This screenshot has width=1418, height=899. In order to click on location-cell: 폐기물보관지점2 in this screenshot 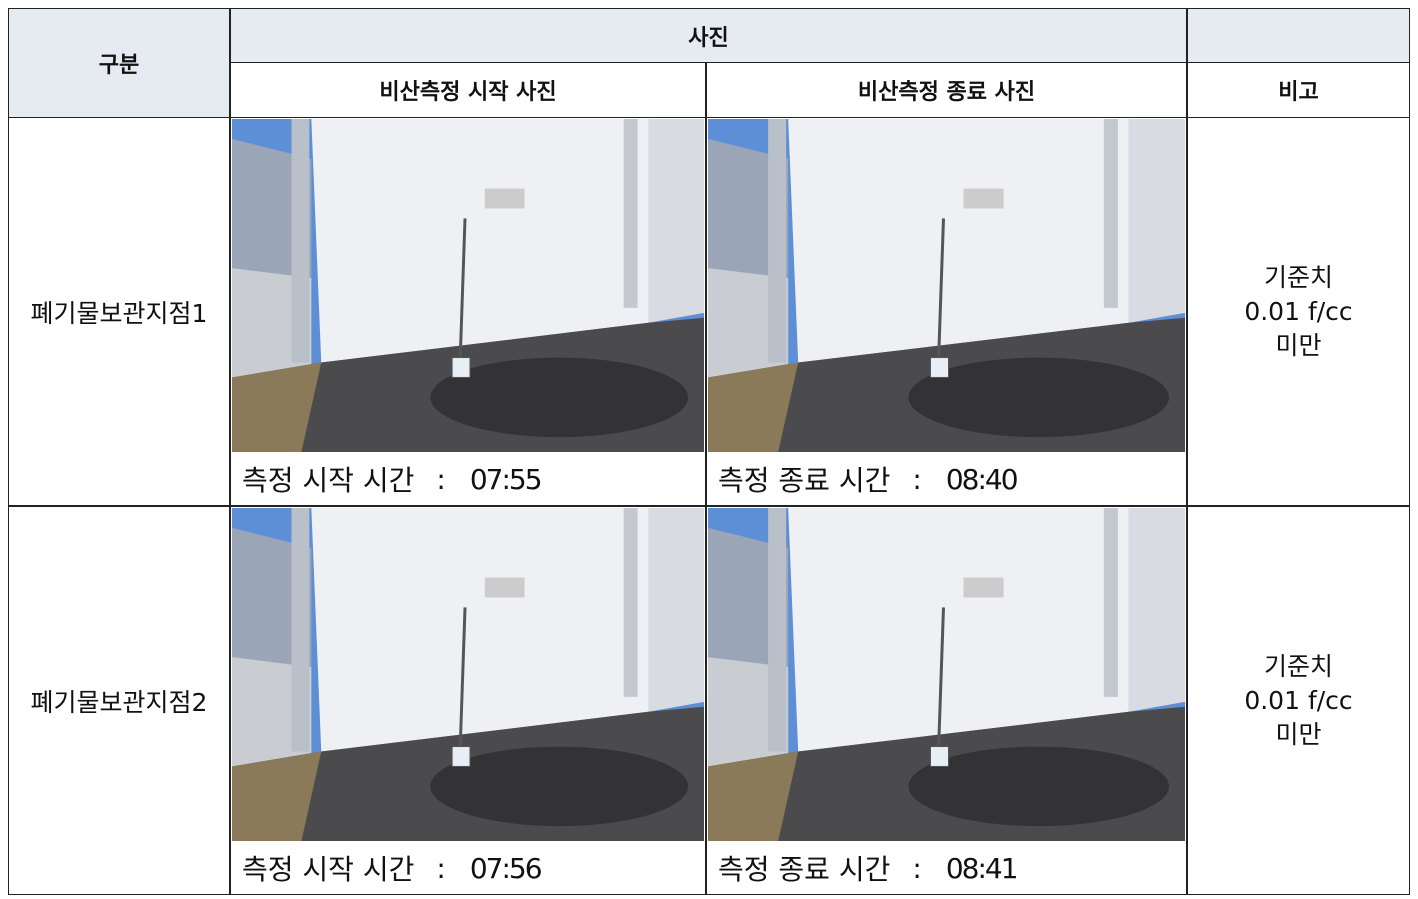, I will do `click(119, 700)`.